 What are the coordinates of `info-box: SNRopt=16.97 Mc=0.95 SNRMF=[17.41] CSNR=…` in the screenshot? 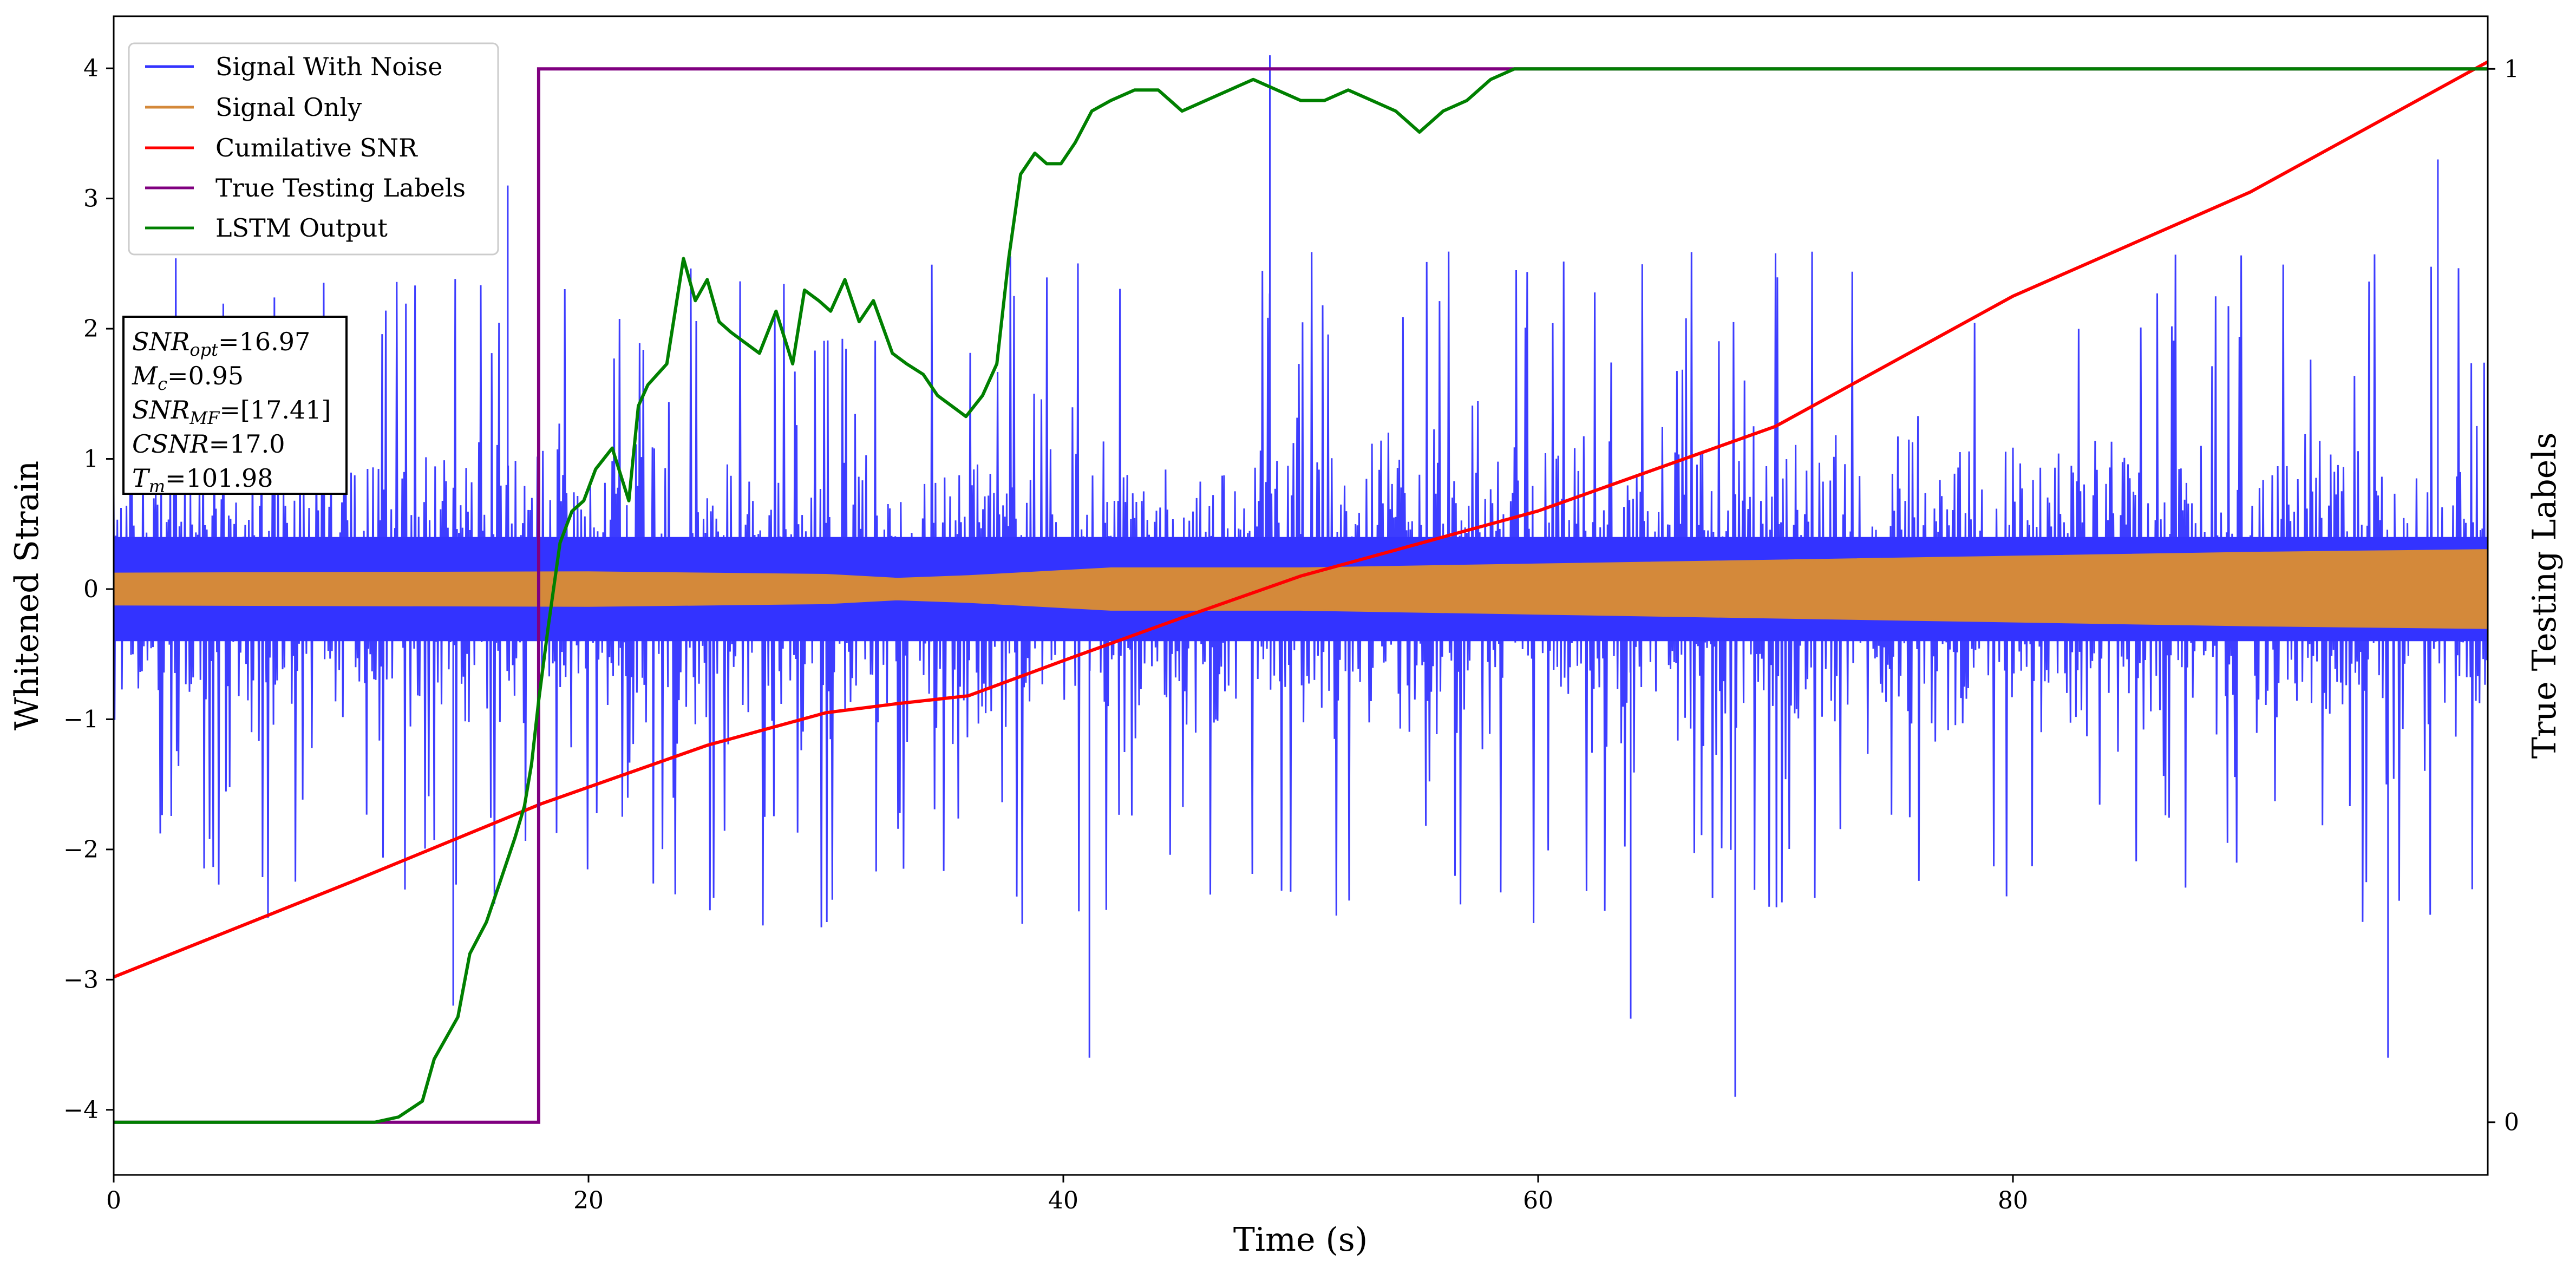 It's located at (235, 406).